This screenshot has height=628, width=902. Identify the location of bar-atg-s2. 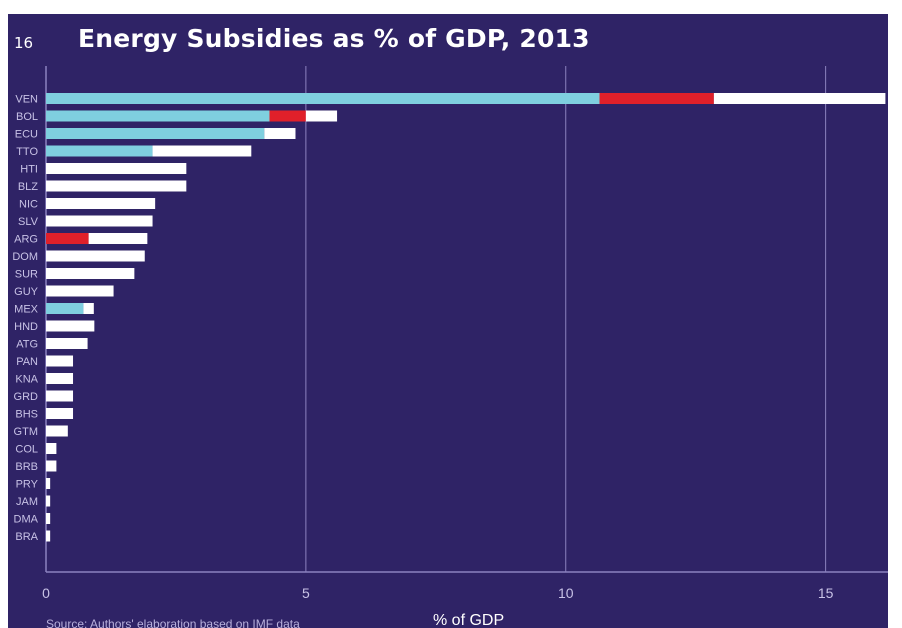
(67, 343).